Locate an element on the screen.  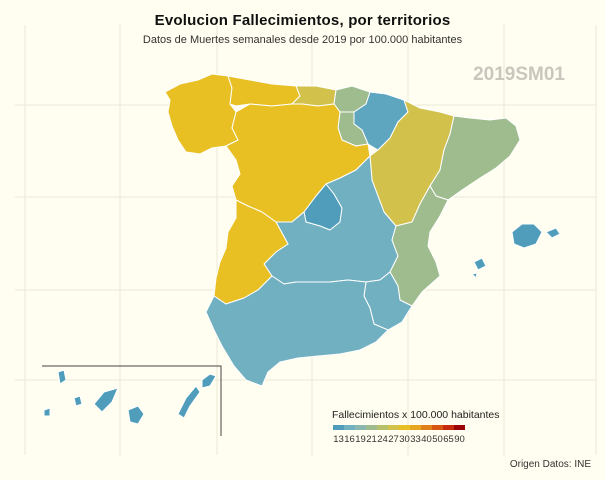
legend-label: 21 is located at coordinates (371, 439).